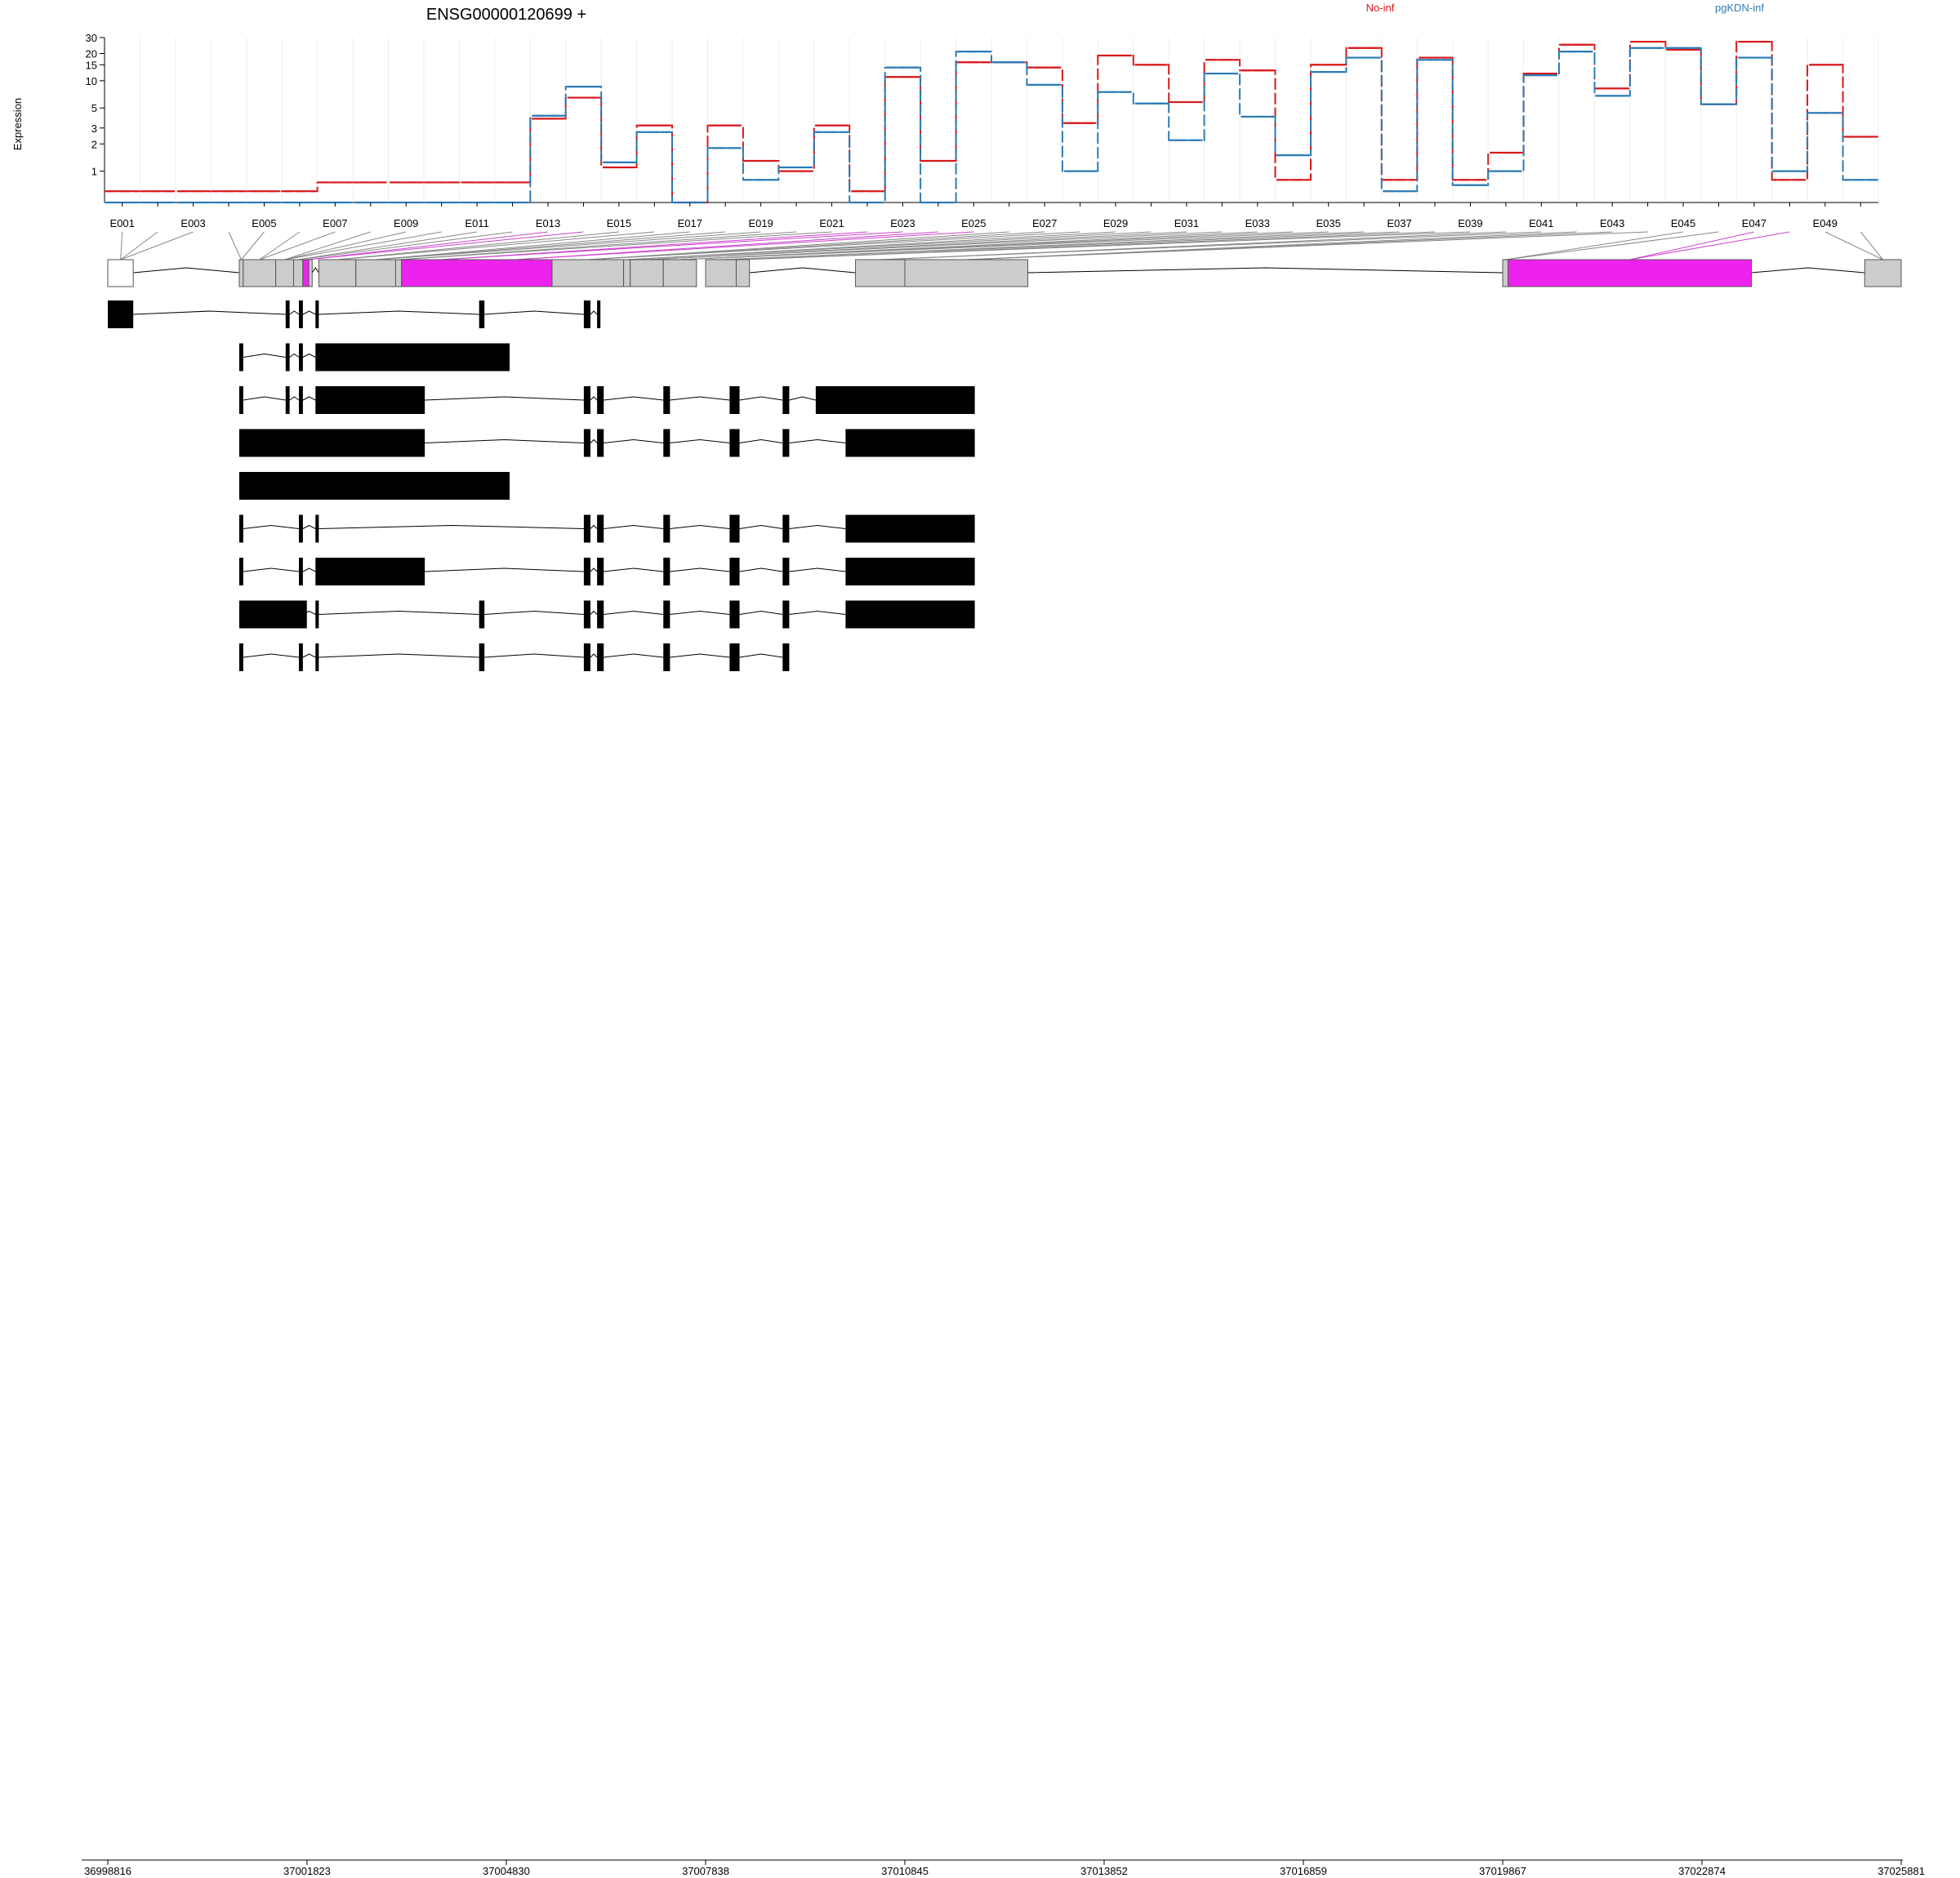  I want to click on genomic-tick-label: 37022874, so click(1702, 1871).